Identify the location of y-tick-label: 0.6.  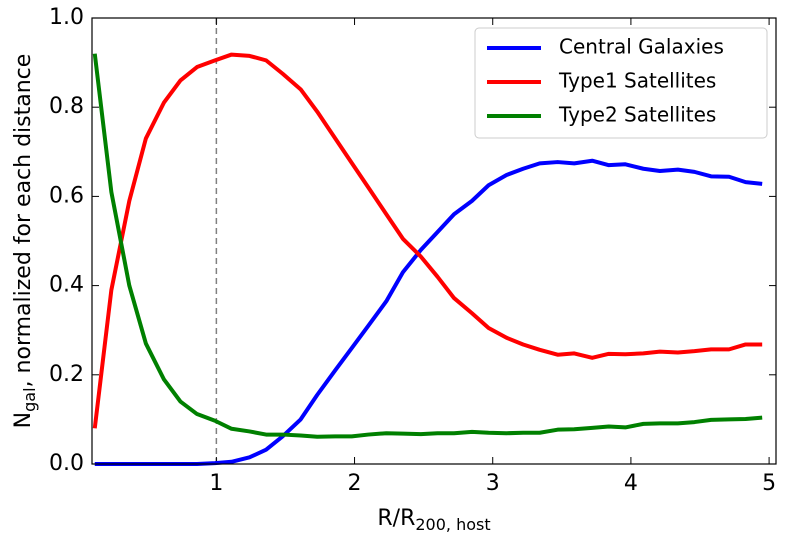
(66, 195).